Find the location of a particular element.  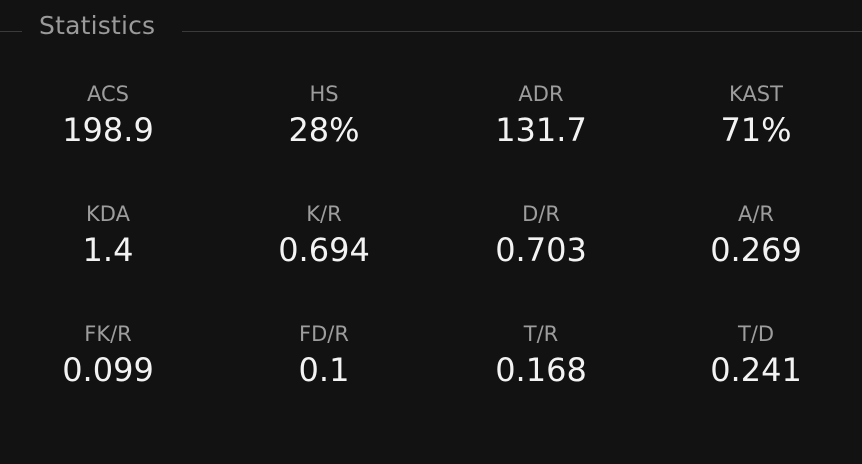

stat-hs: HS 28% is located at coordinates (324, 140).